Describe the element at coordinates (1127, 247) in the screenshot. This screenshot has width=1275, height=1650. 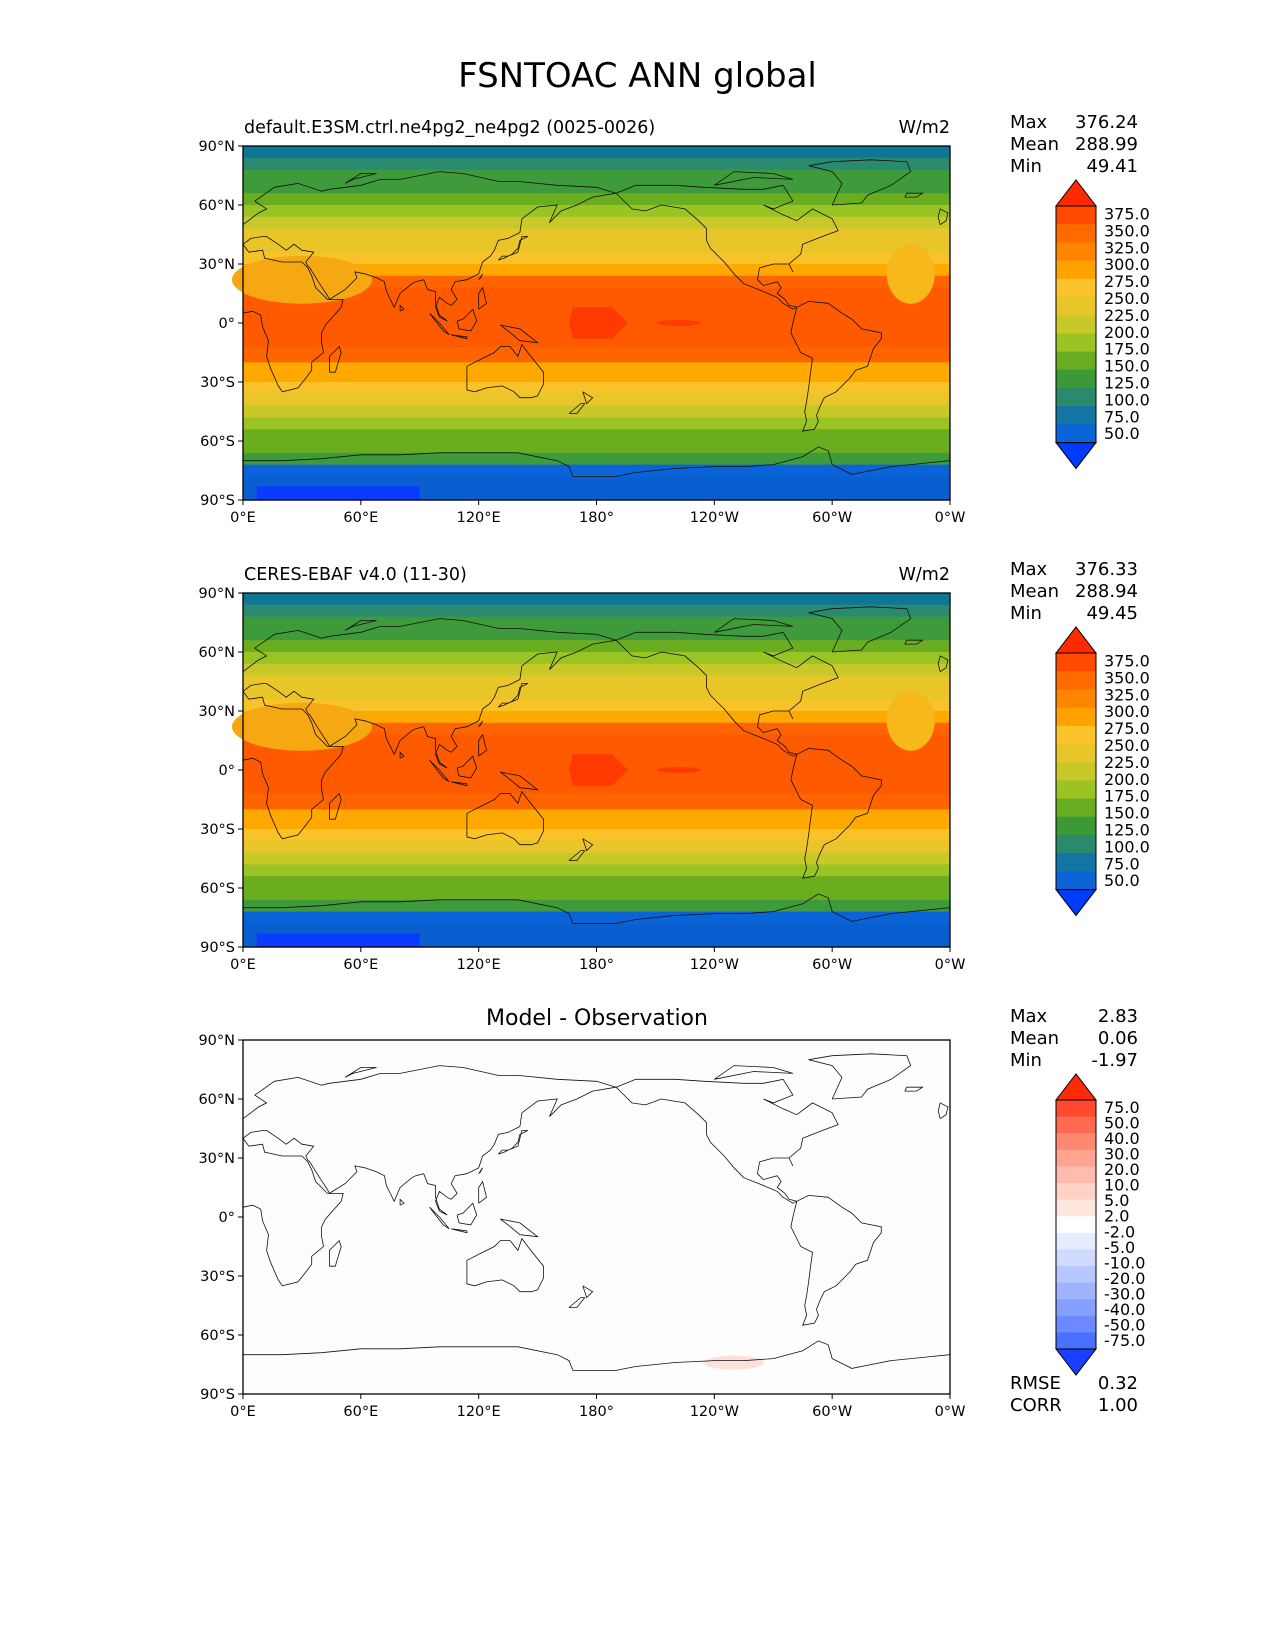
I see `colorbar-tick-label: 325.0` at that location.